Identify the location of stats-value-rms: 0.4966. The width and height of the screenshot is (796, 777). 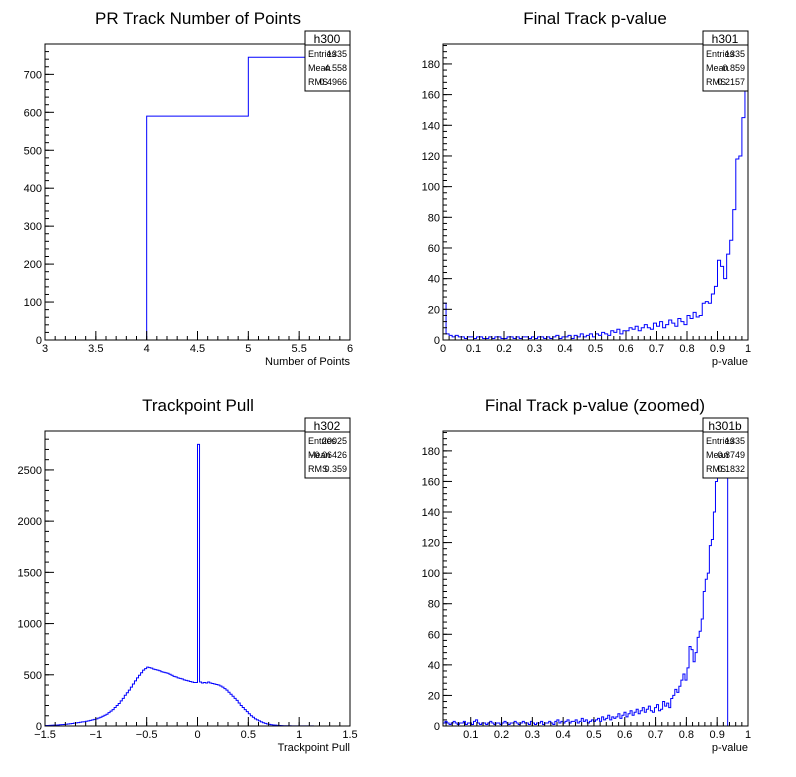
(333, 82).